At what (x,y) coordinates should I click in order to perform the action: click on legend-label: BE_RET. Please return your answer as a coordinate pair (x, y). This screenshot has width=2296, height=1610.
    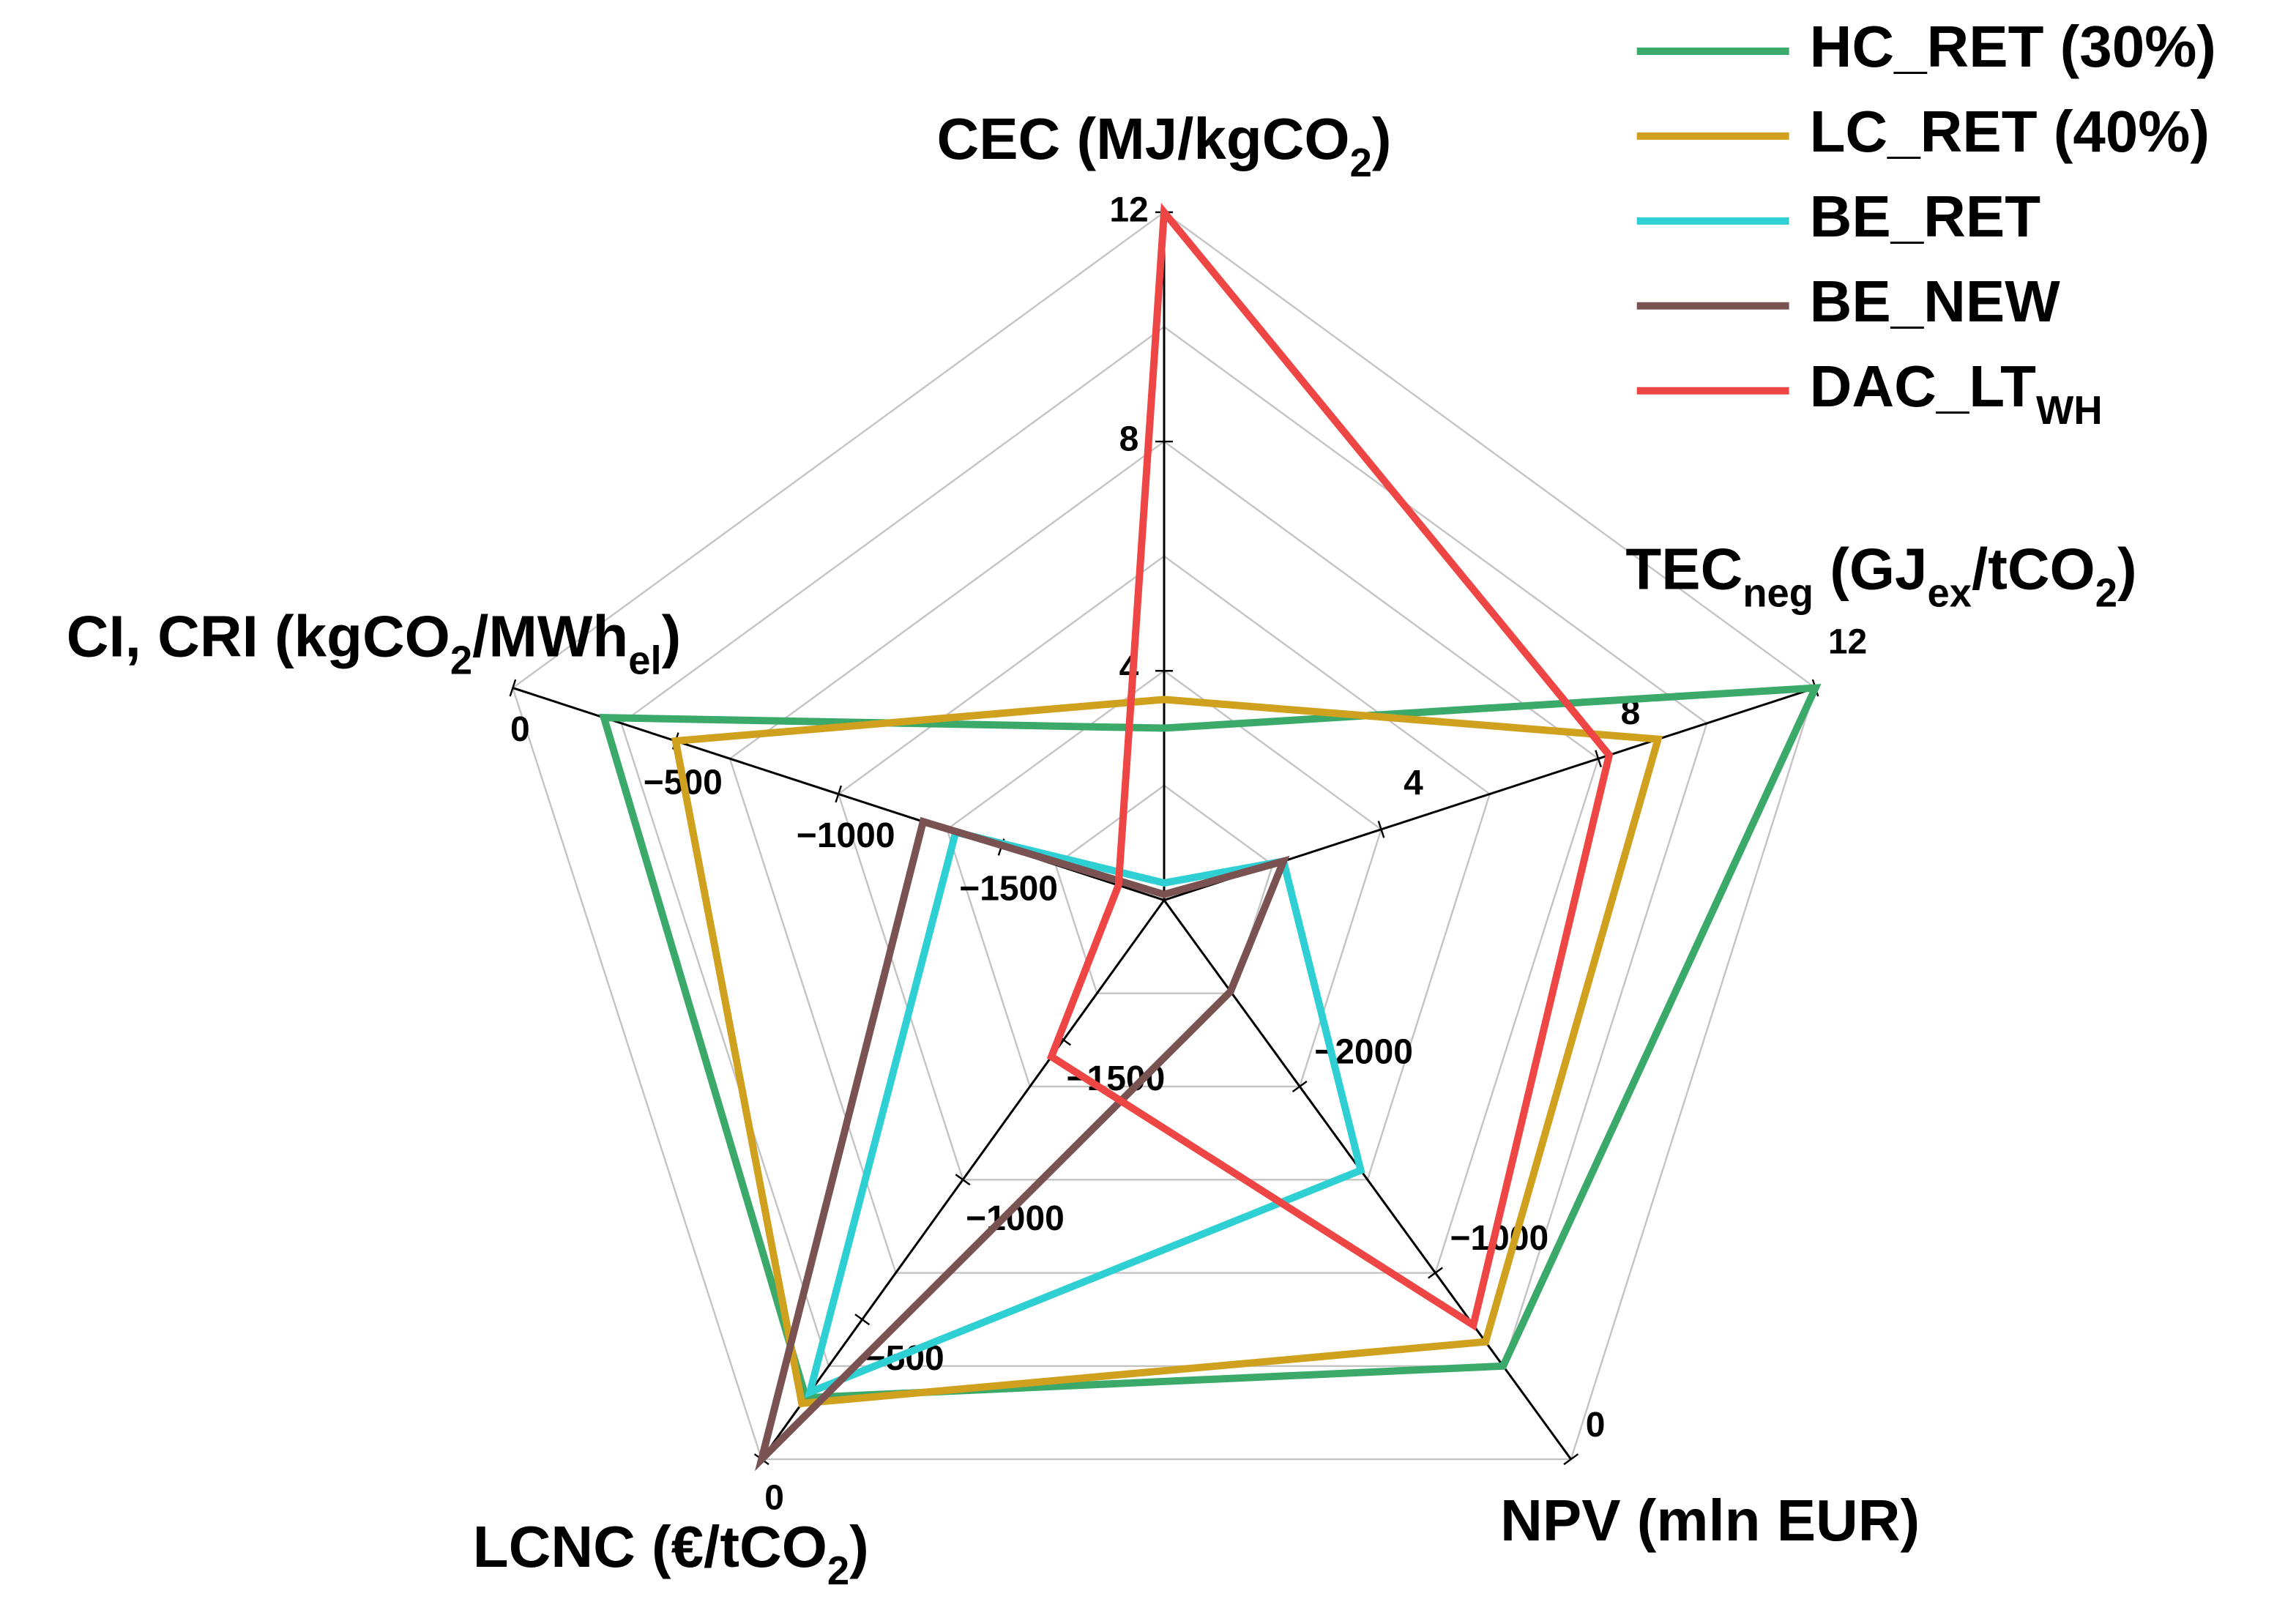
    Looking at the image, I should click on (1925, 216).